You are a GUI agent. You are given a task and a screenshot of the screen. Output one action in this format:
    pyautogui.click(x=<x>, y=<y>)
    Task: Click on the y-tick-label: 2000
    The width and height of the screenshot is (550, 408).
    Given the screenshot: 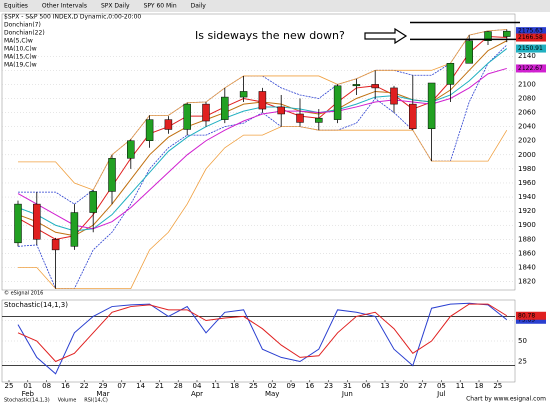 What is the action you would take?
    pyautogui.click(x=527, y=155)
    